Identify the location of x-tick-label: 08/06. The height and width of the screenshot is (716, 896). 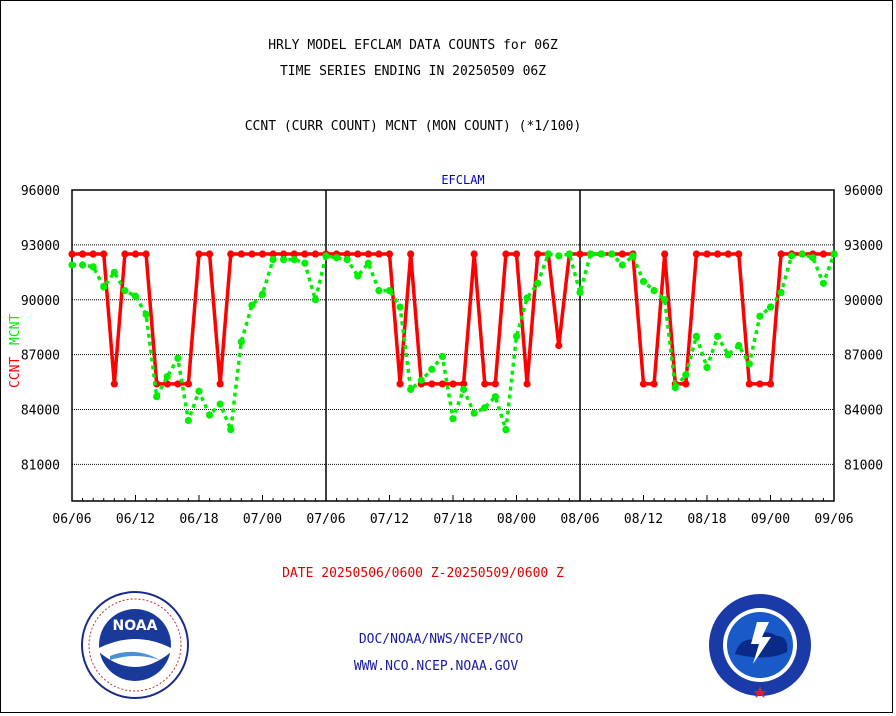
(579, 519).